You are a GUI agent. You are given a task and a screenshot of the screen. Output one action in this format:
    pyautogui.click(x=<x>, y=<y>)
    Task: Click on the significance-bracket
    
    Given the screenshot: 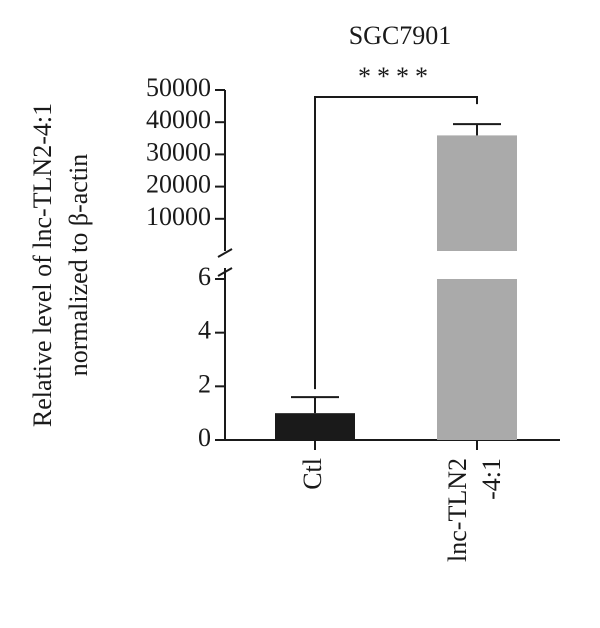 What is the action you would take?
    pyautogui.click(x=396, y=243)
    